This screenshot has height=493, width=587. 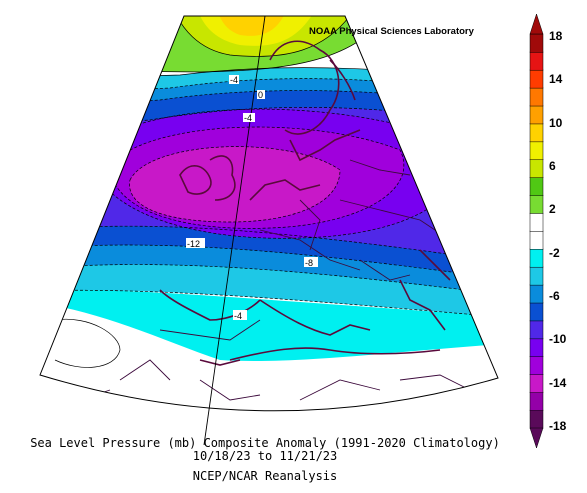 I want to click on colorbar-tick-label: -6, so click(x=554, y=296).